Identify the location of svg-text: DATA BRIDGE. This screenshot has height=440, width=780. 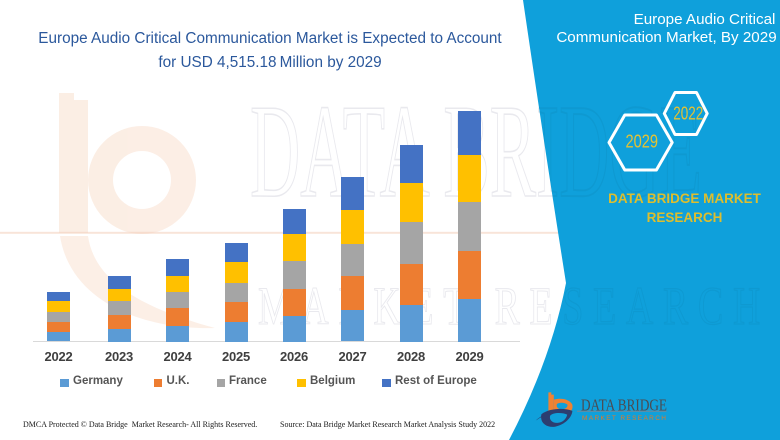
(624, 406).